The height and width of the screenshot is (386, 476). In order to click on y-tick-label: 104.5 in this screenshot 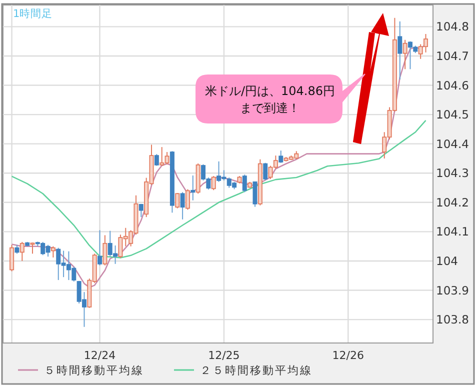, I will do `click(452, 115)`.